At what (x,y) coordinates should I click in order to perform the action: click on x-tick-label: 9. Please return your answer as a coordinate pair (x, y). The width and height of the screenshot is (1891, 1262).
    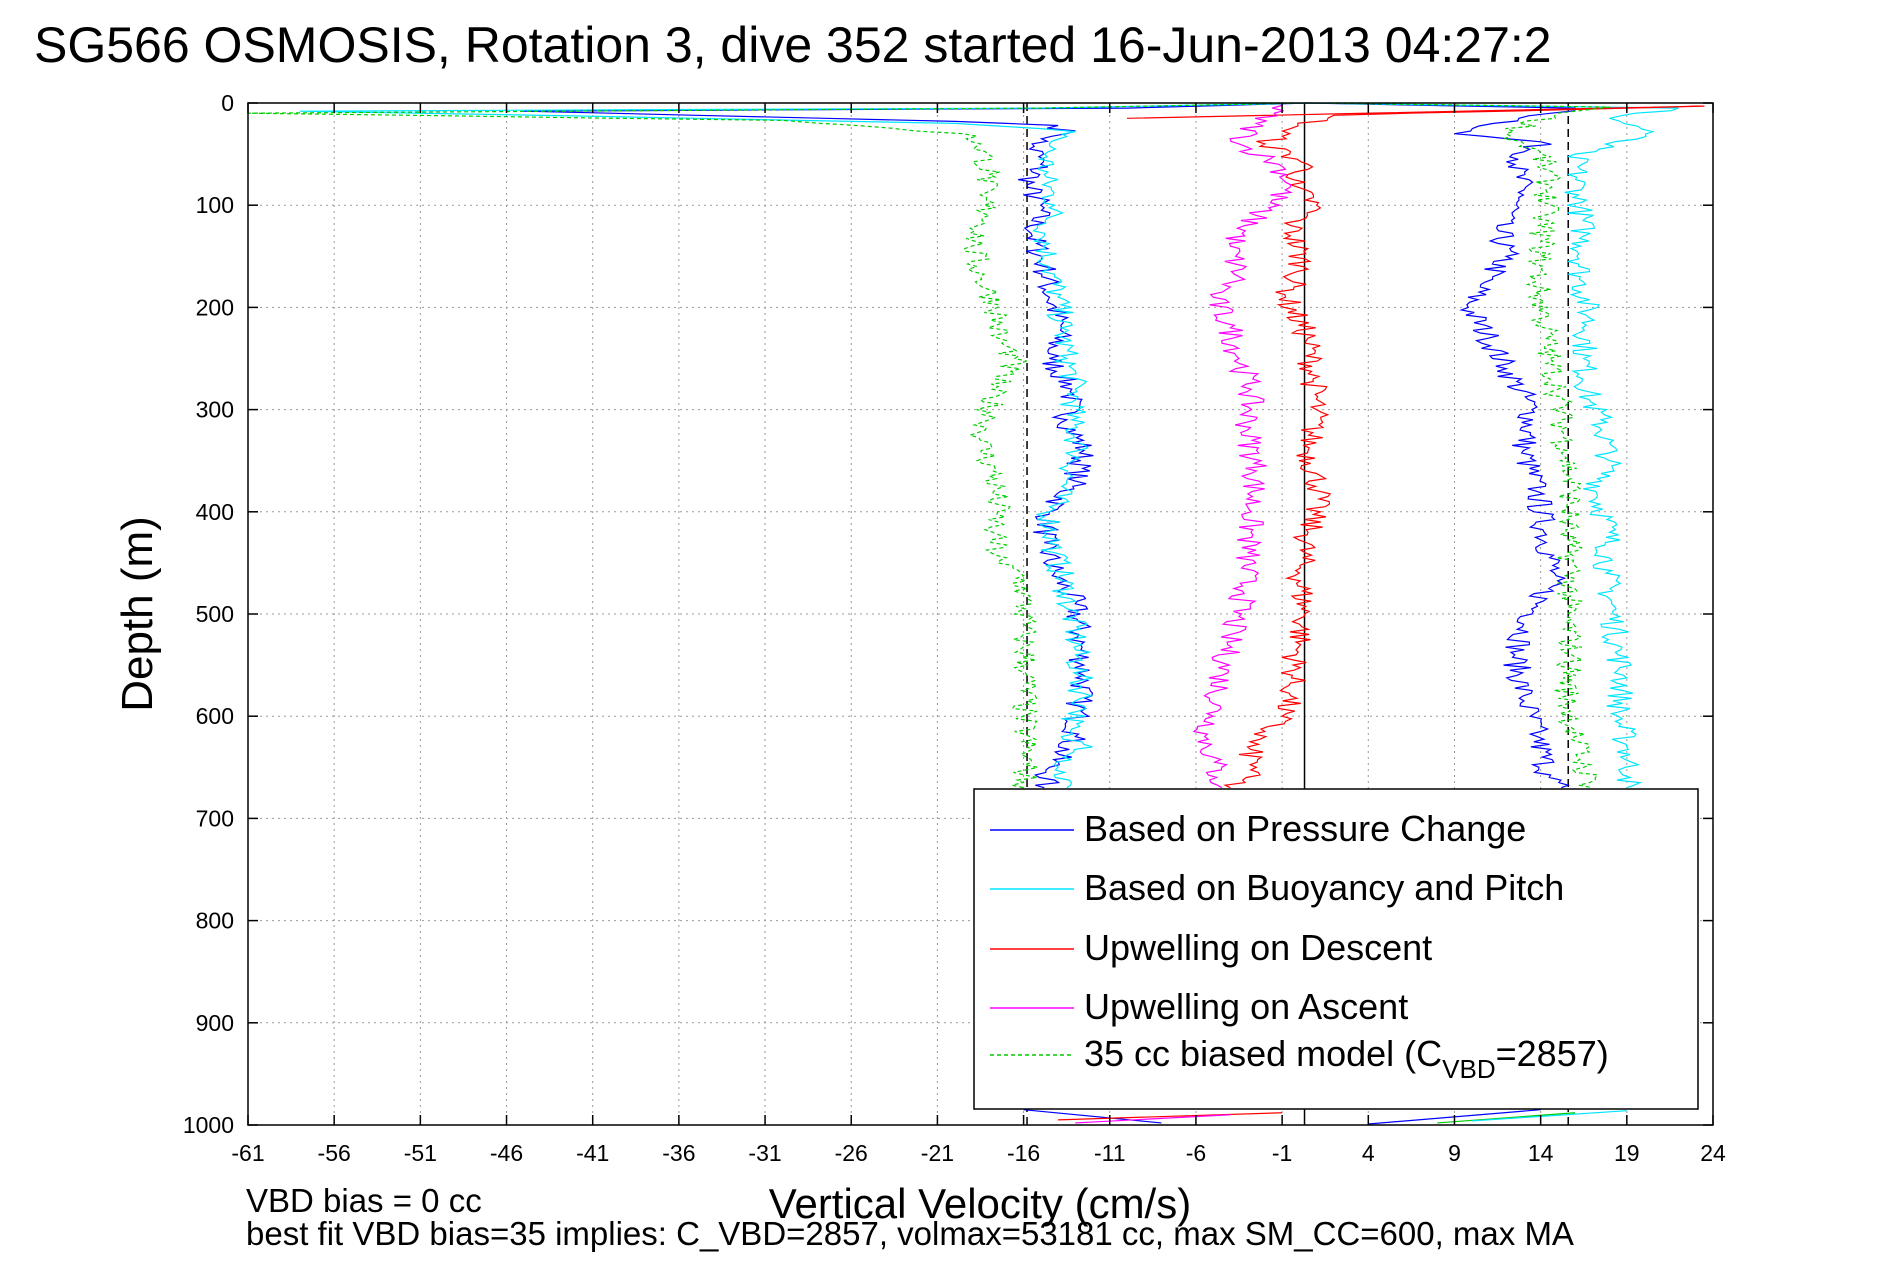
    Looking at the image, I should click on (1454, 1153).